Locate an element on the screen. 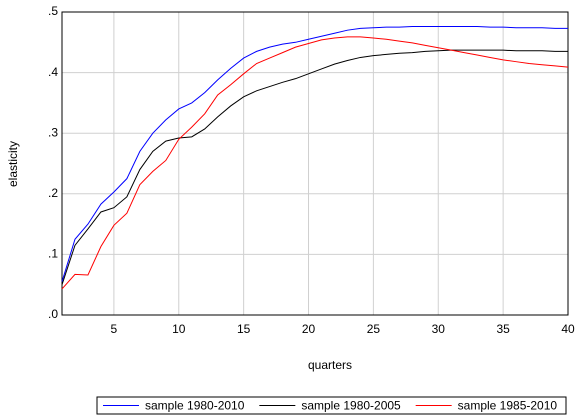 The width and height of the screenshot is (576, 420). y-tick-label: .5 is located at coordinates (53, 11).